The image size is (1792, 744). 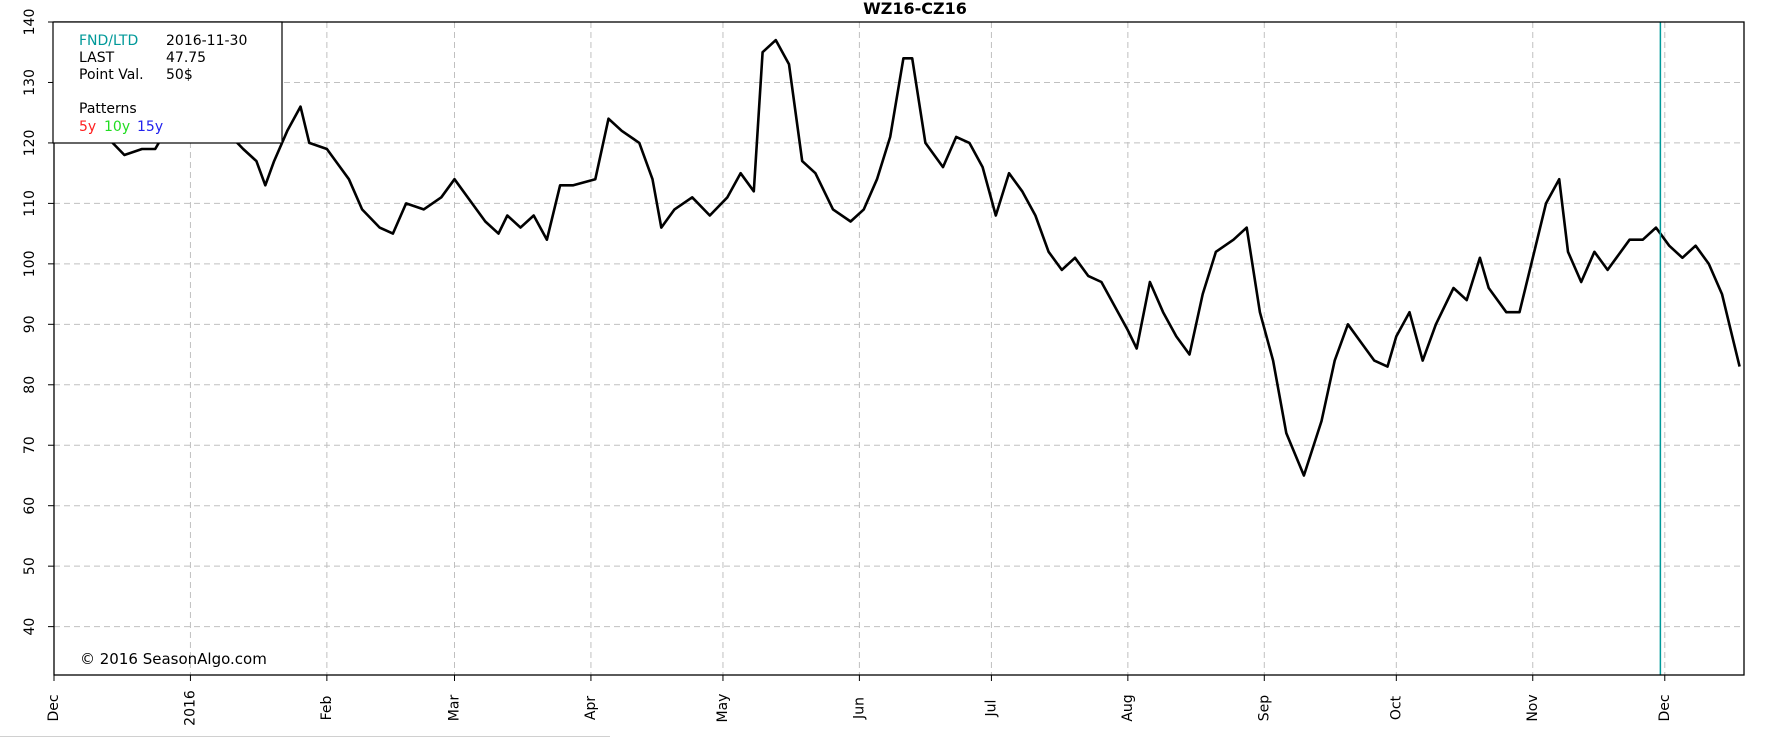 I want to click on point-value-label: Point Val., so click(x=111, y=75).